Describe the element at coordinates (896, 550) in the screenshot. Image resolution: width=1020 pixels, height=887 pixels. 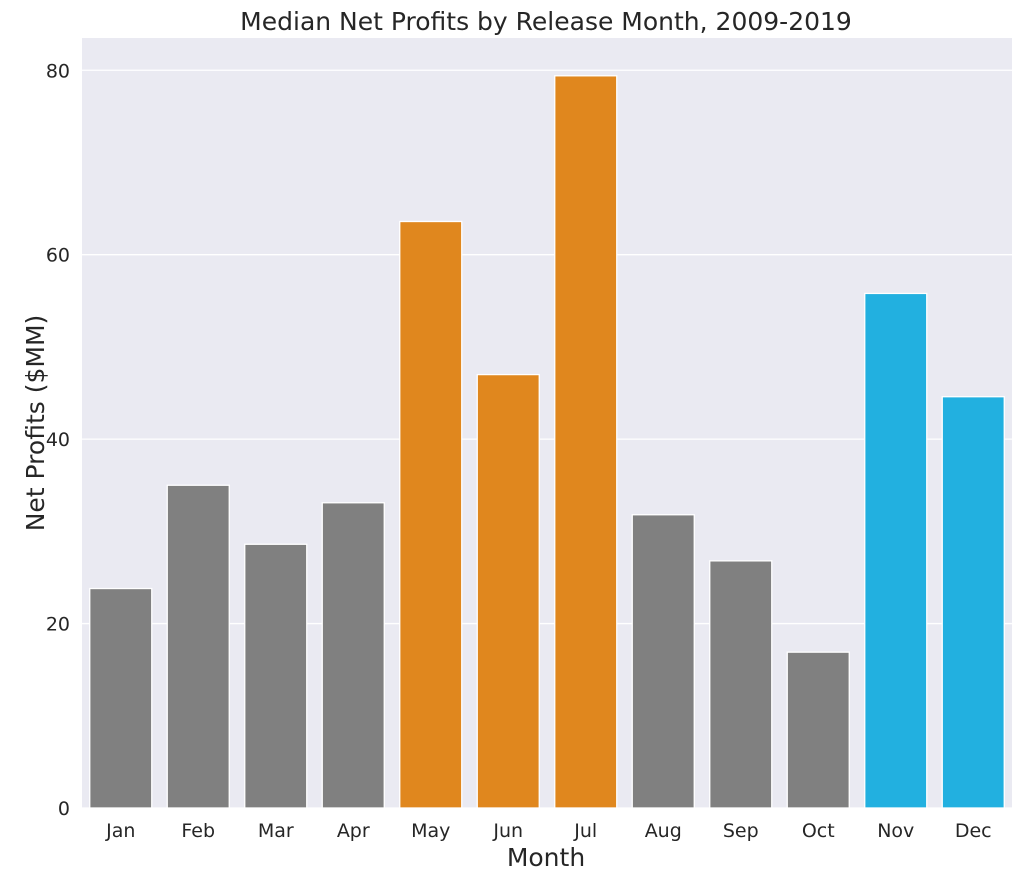
I see `bar-nov` at that location.